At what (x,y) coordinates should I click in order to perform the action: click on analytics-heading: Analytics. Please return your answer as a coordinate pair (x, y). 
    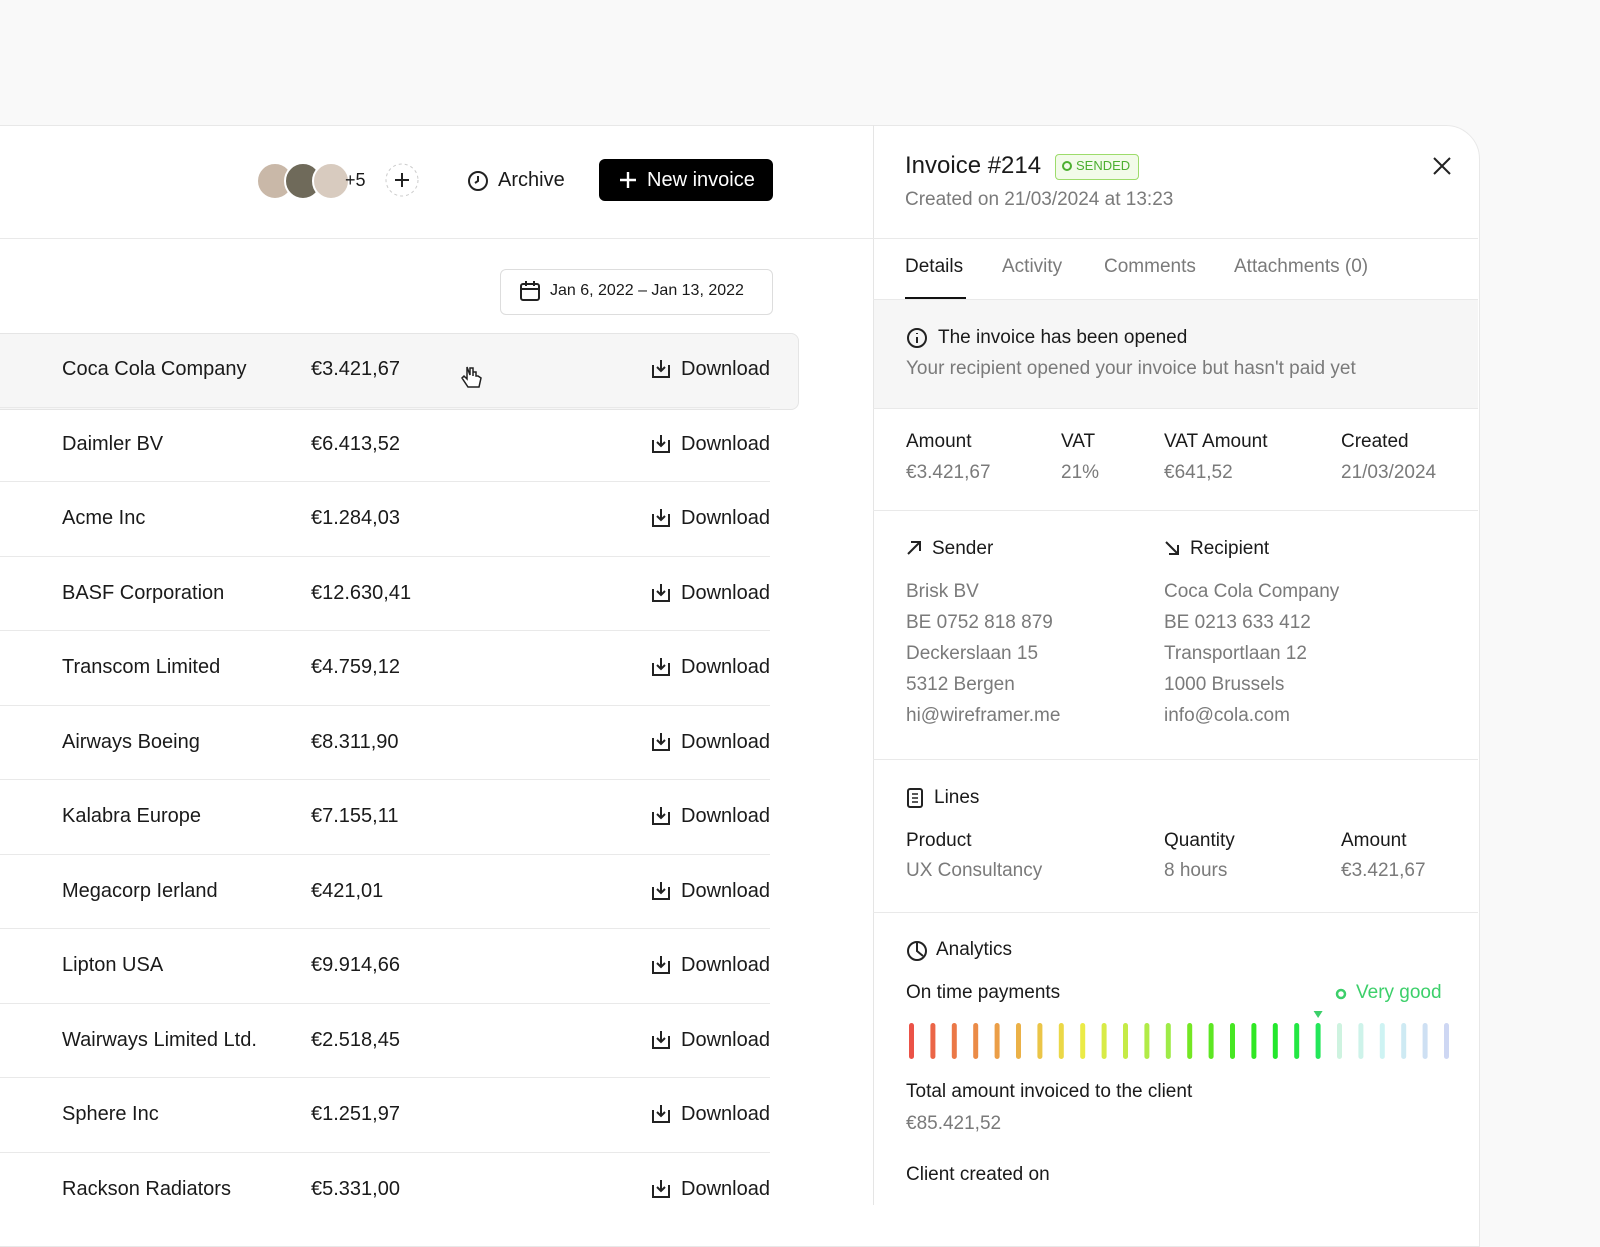
    Looking at the image, I should click on (974, 949).